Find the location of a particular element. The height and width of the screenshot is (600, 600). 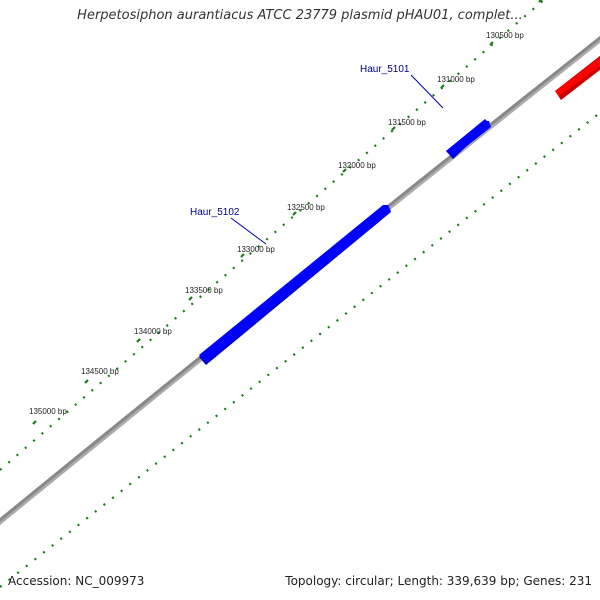

tick-label: 131500 bp is located at coordinates (407, 122).